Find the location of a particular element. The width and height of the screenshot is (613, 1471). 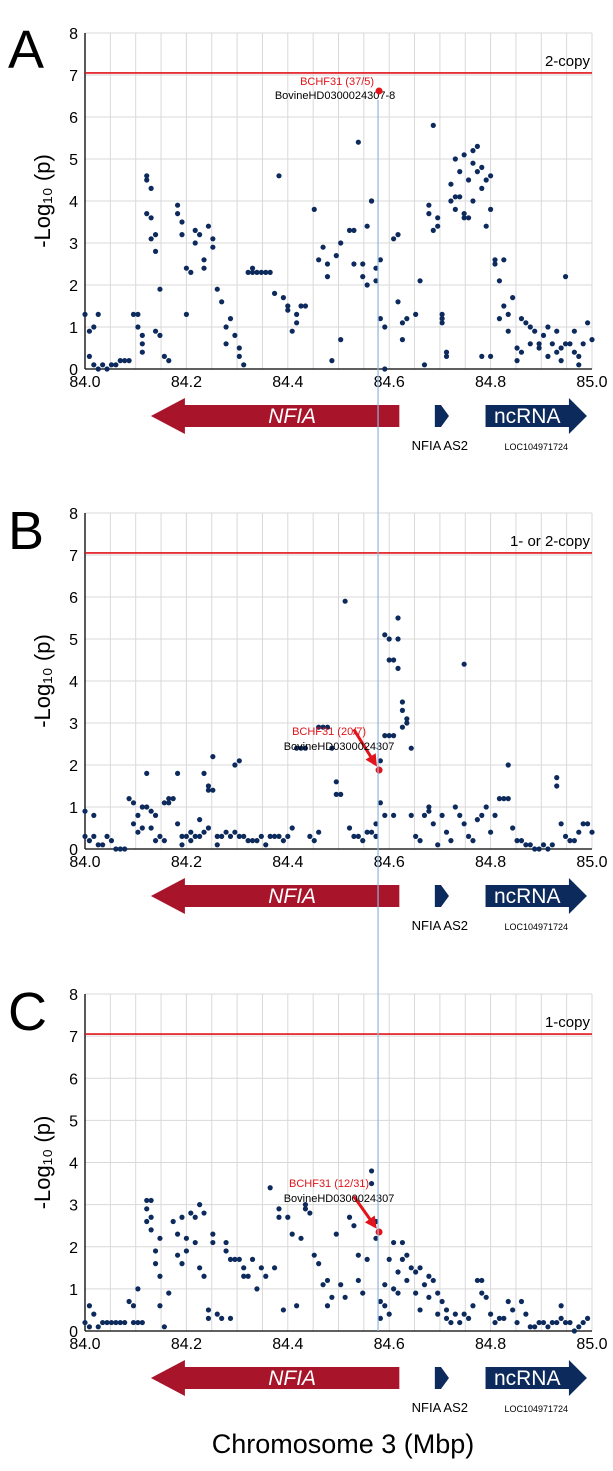

threshold-label: 1- or 2-copy is located at coordinates (550, 541).